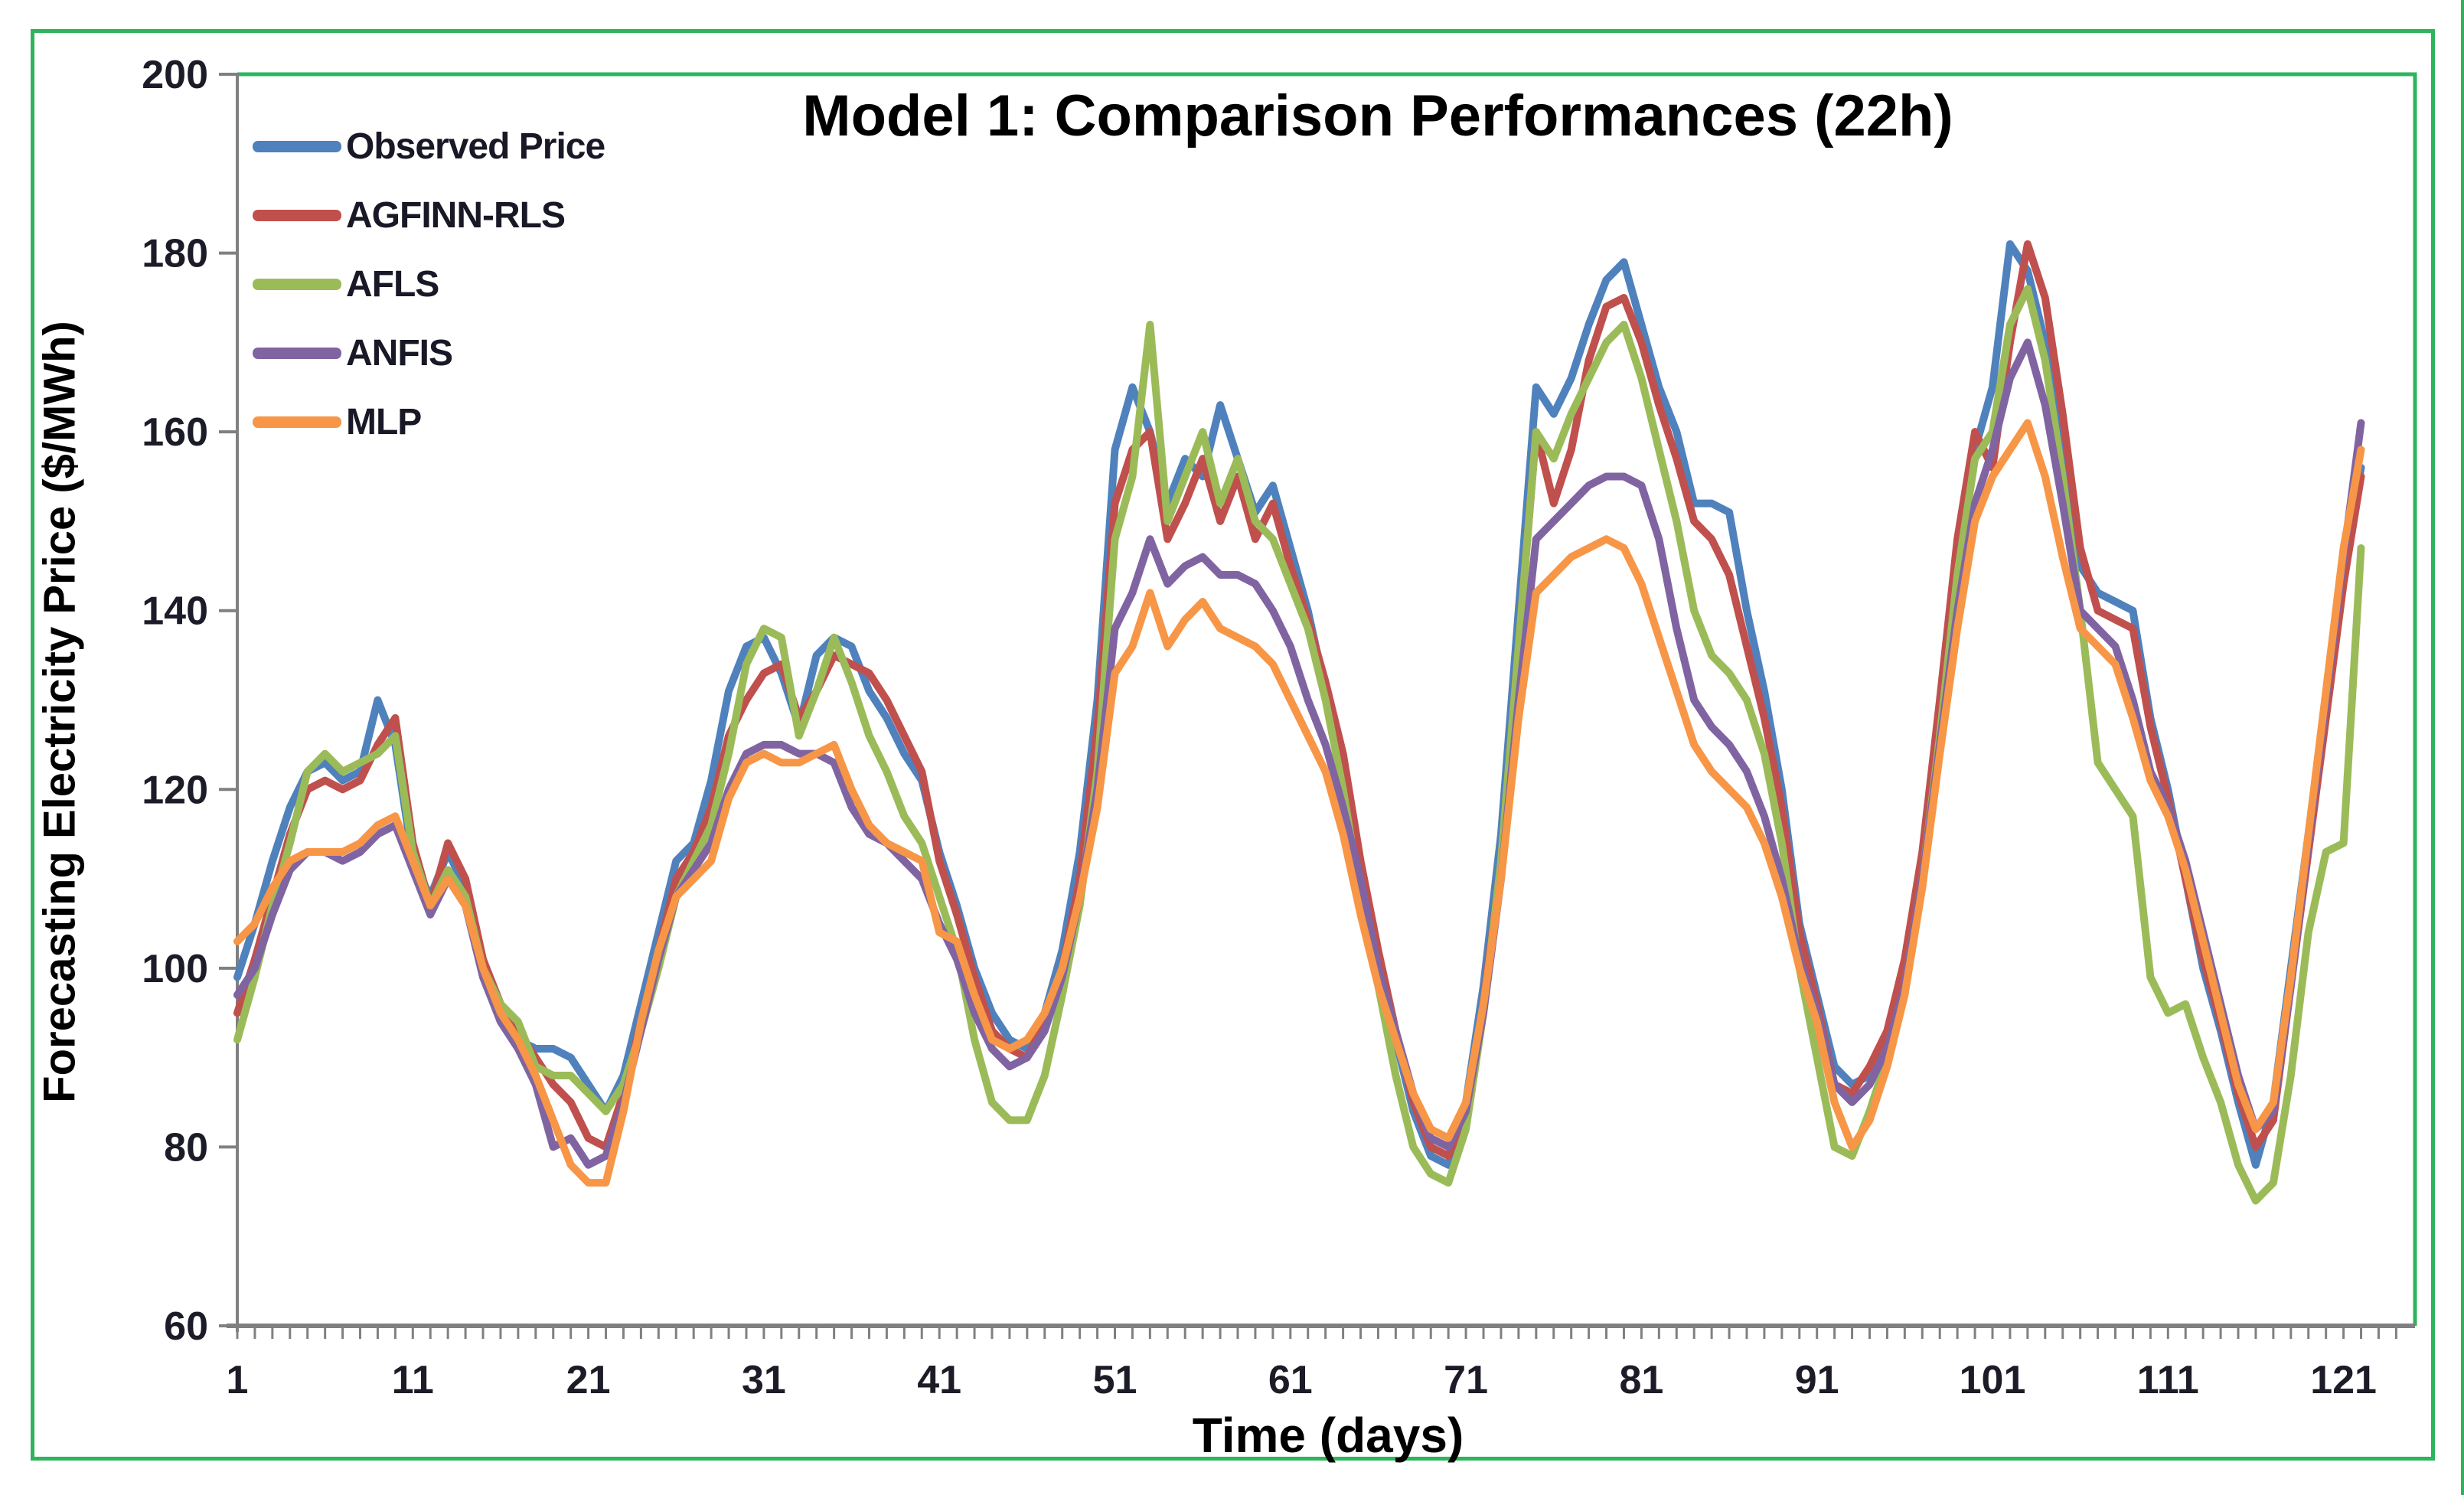 This screenshot has height=1495, width=2464. I want to click on y-tick-label: 140, so click(175, 611).